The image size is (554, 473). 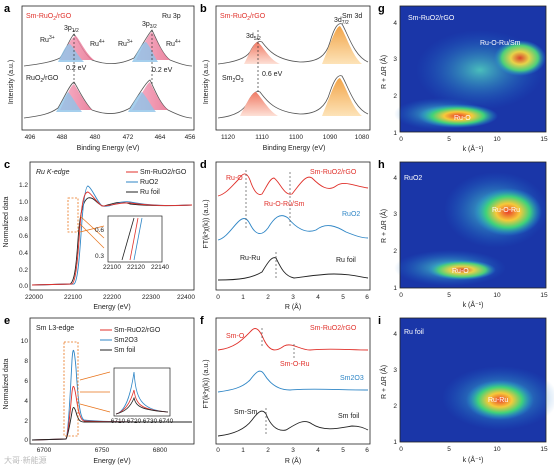 I want to click on panel-d-legend-foil: Ru foil, so click(x=346, y=260).